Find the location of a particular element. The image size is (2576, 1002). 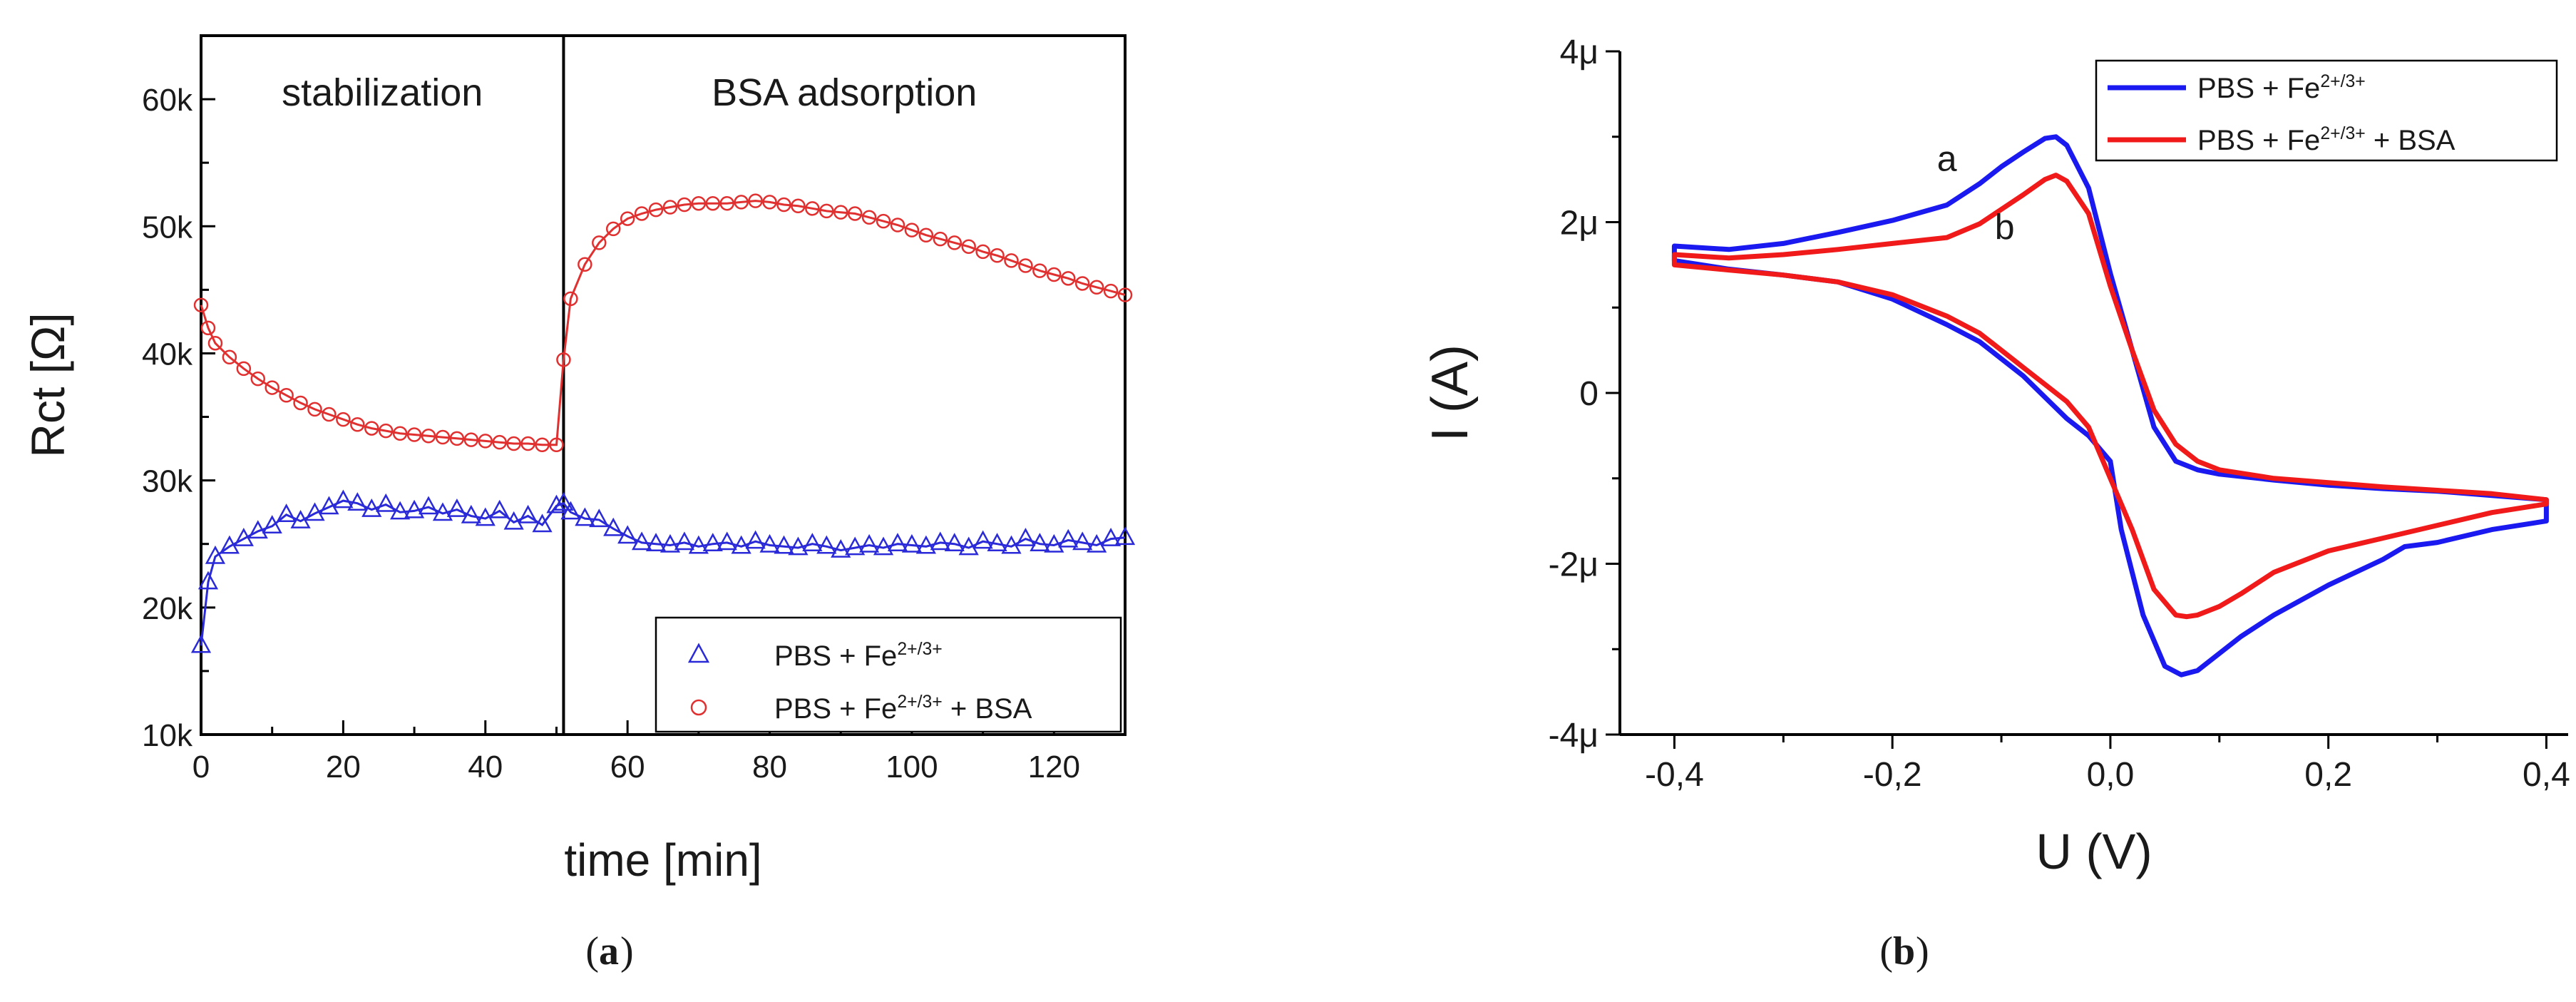

caption-b-open: ( is located at coordinates (1886, 951).